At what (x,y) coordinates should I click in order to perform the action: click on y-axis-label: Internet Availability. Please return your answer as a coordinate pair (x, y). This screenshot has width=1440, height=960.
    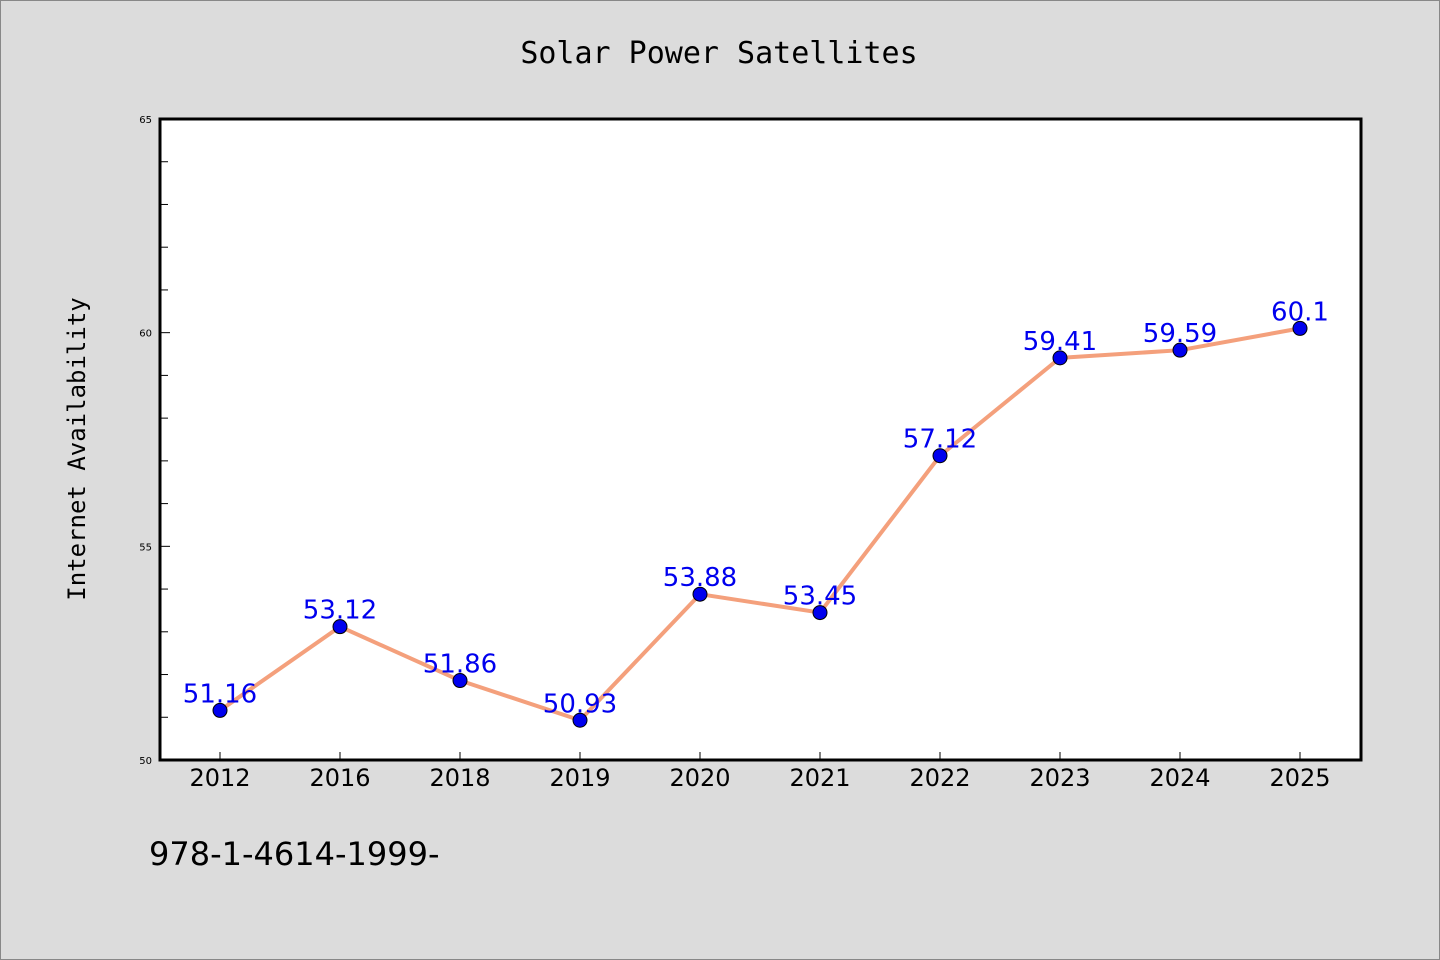
    Looking at the image, I should click on (77, 448).